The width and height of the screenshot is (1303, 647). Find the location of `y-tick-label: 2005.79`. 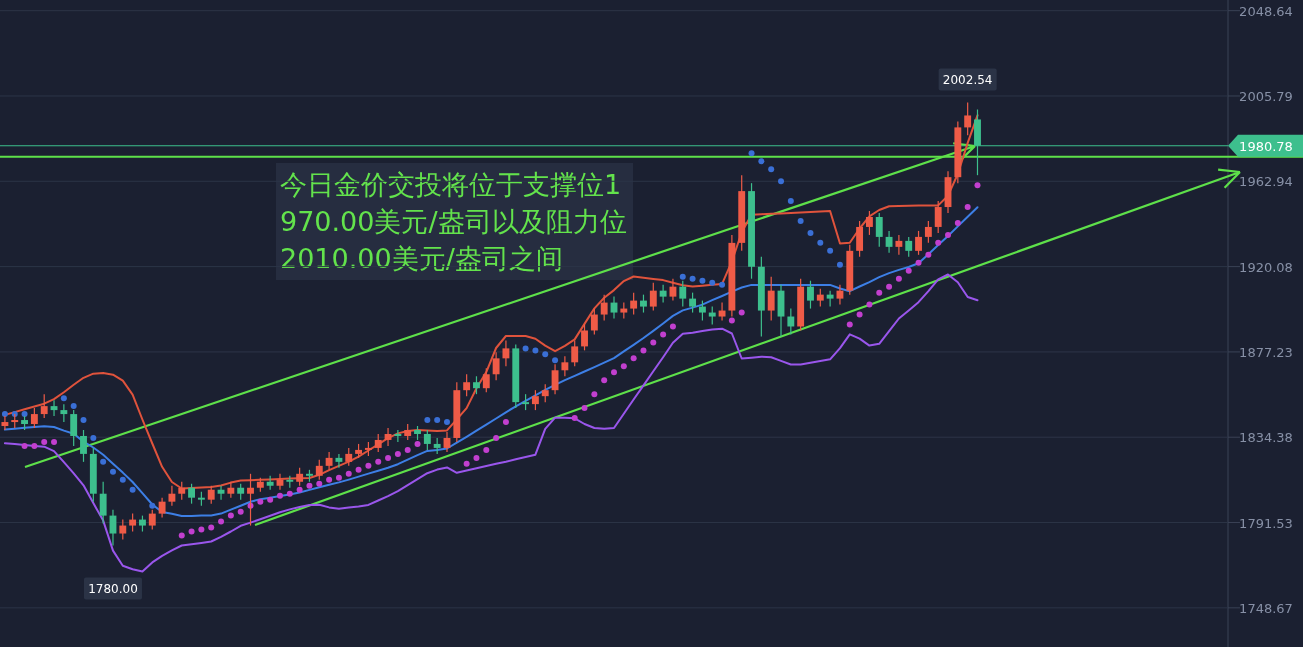

y-tick-label: 2005.79 is located at coordinates (1266, 96).